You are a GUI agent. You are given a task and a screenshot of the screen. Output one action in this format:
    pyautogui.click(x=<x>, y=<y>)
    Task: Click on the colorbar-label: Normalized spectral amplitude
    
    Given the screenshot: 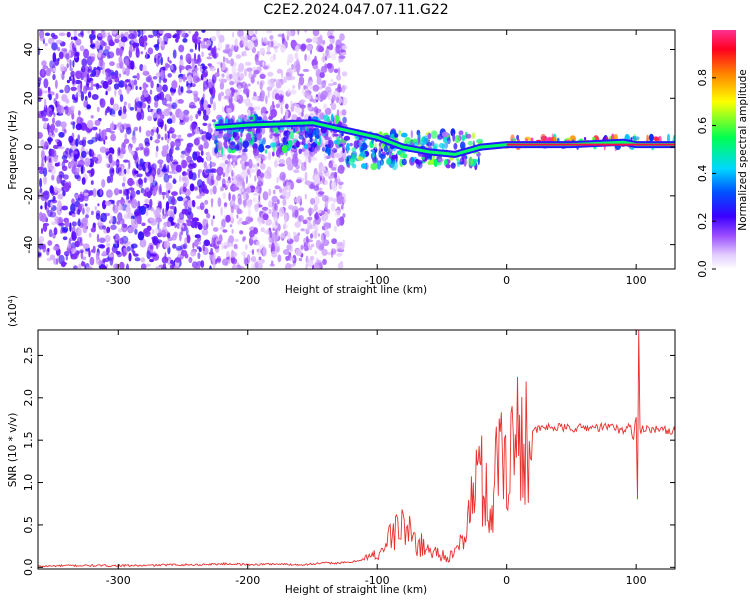 What is the action you would take?
    pyautogui.click(x=743, y=149)
    